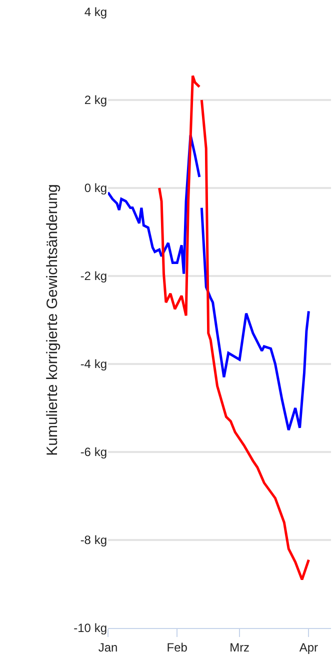 Image resolution: width=333 pixels, height=668 pixels. I want to click on y-tick-label: 2 kg, so click(95, 100).